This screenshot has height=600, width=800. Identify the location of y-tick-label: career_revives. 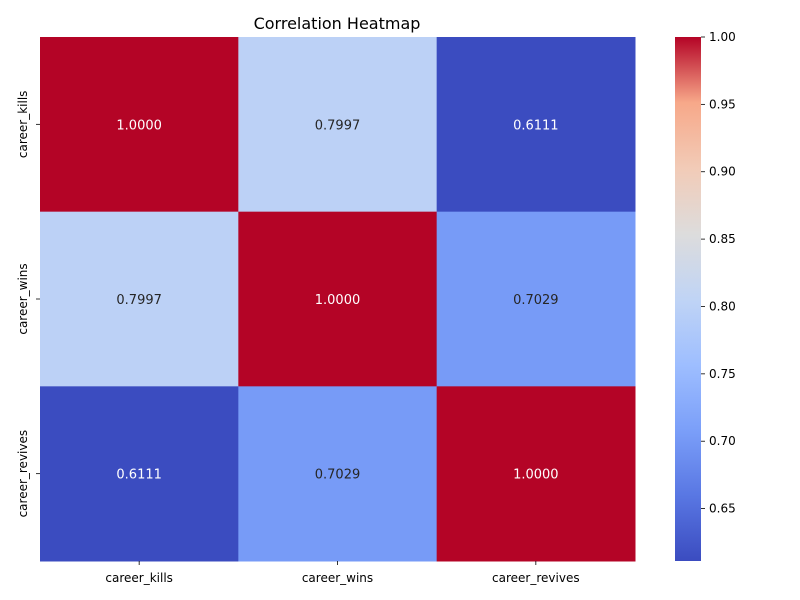
(23, 474).